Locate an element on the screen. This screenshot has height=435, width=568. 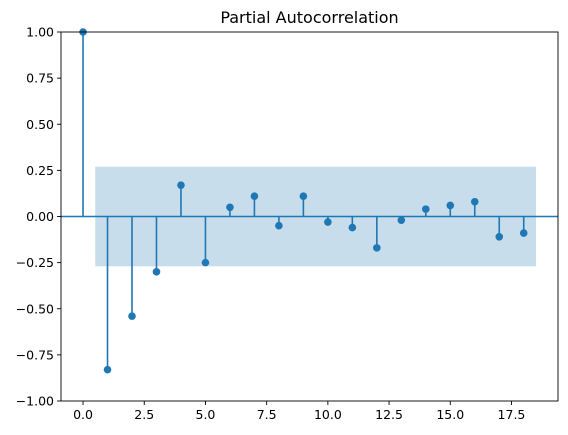
y-tick-label: 0.75 is located at coordinates (40, 78).